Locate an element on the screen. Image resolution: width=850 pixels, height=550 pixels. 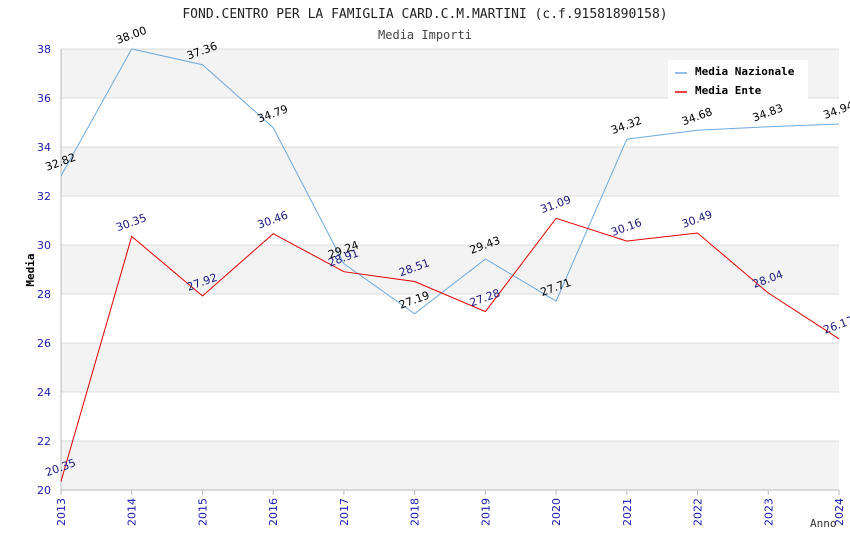
data-label-ente: 31.09 is located at coordinates (556, 204).